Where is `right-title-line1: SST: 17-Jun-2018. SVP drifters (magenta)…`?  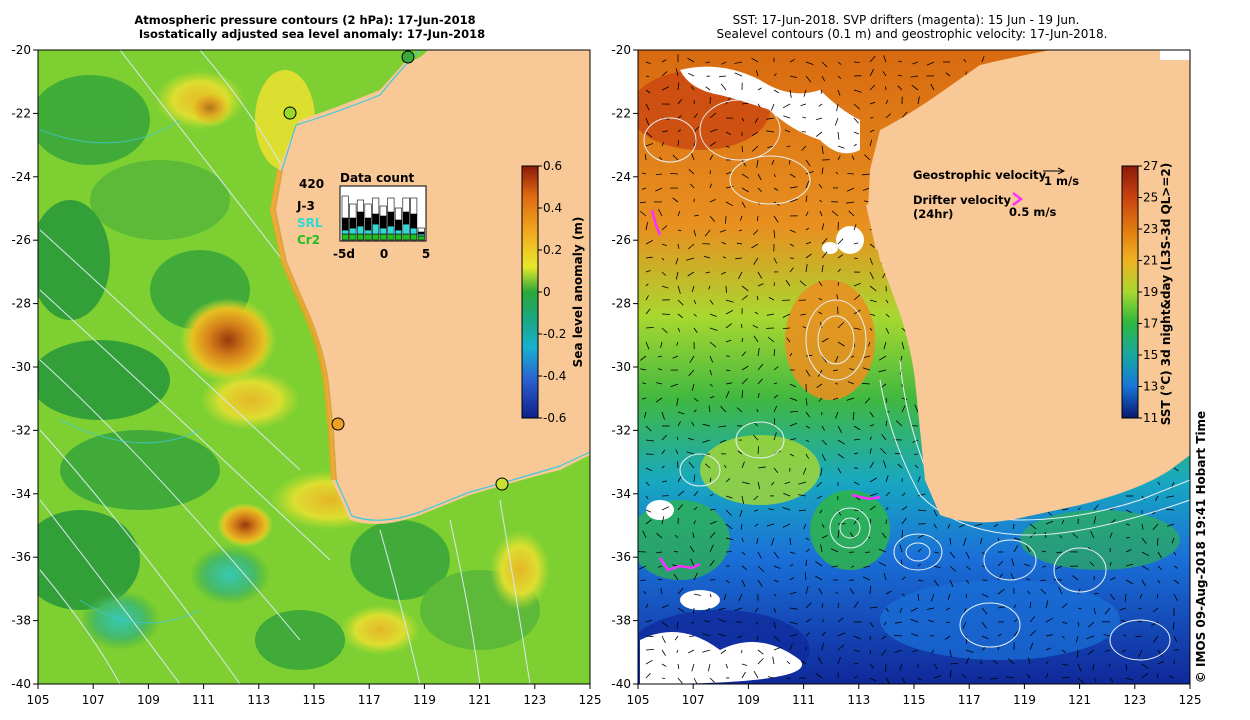
right-title-line1: SST: 17-Jun-2018. SVP drifters (magenta)… is located at coordinates (906, 20).